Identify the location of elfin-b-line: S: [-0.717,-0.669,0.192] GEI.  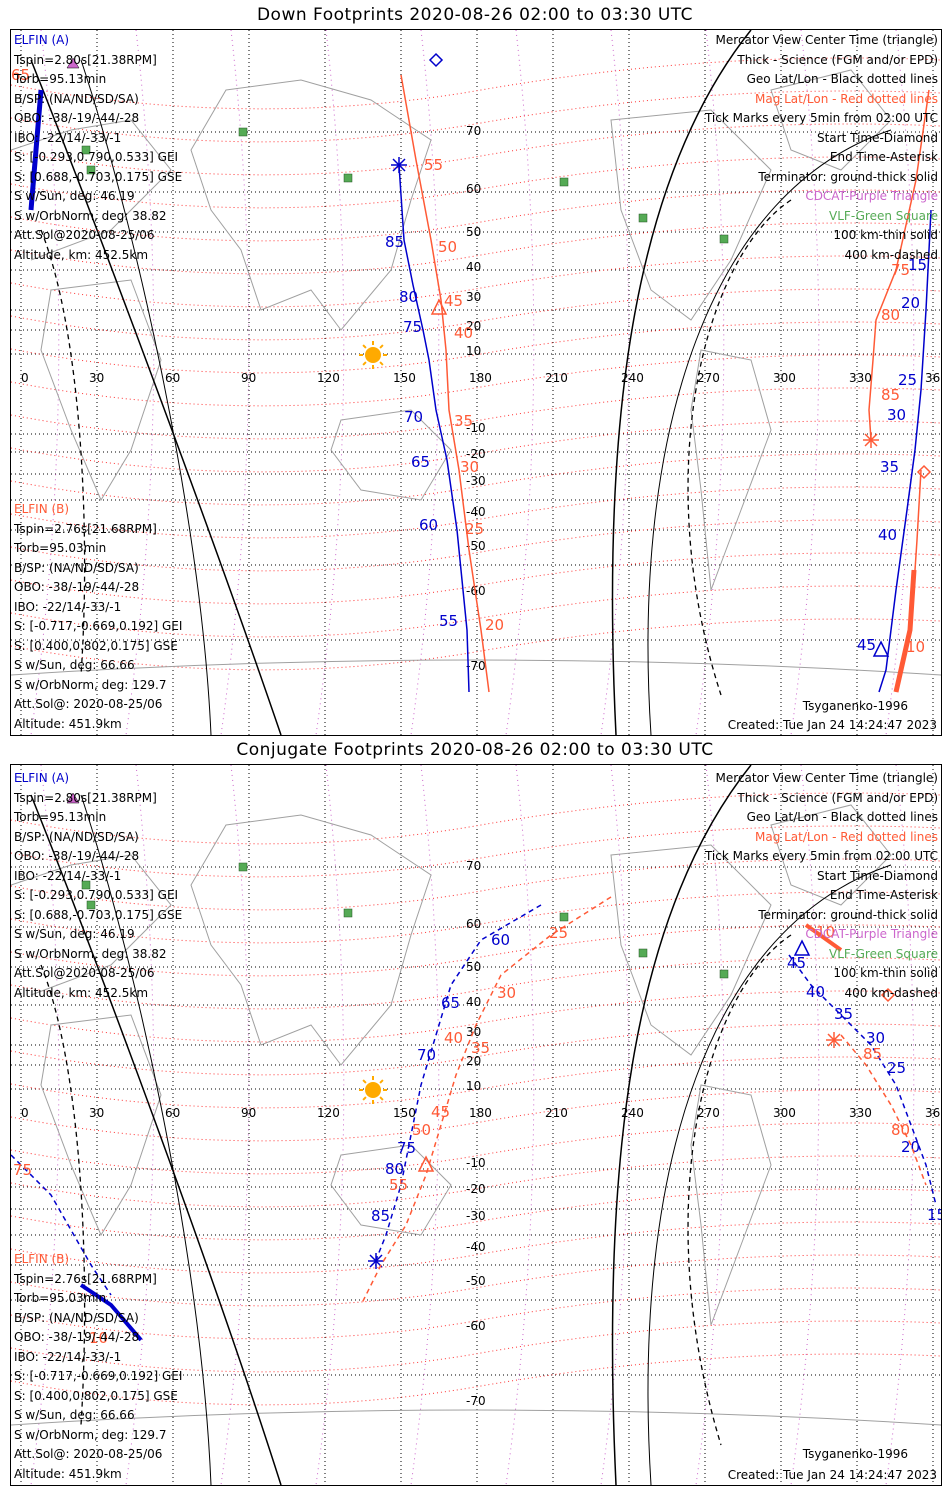
(98, 1376).